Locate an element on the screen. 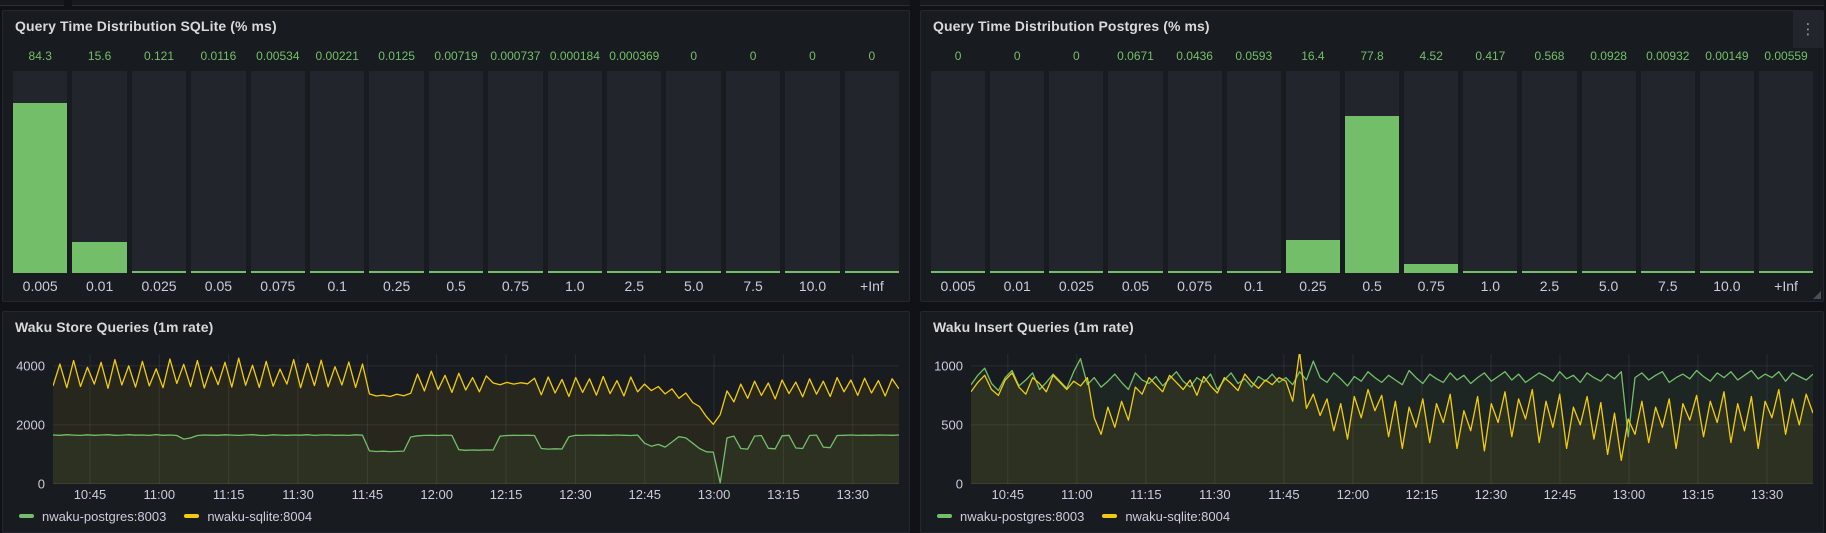  chart-legend: nwaku-postgres:8003 nwaku-sqlite:8004 is located at coordinates (1372, 518).